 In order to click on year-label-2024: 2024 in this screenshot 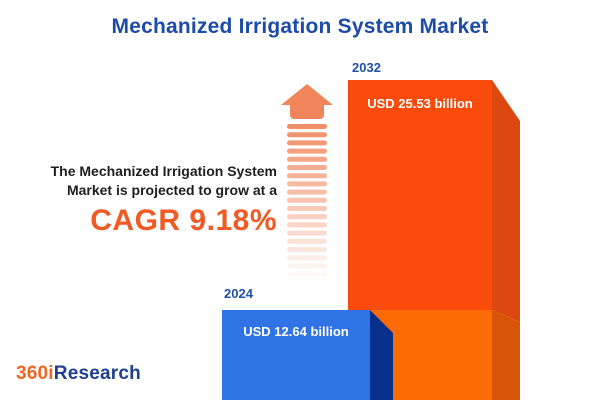, I will do `click(238, 293)`.